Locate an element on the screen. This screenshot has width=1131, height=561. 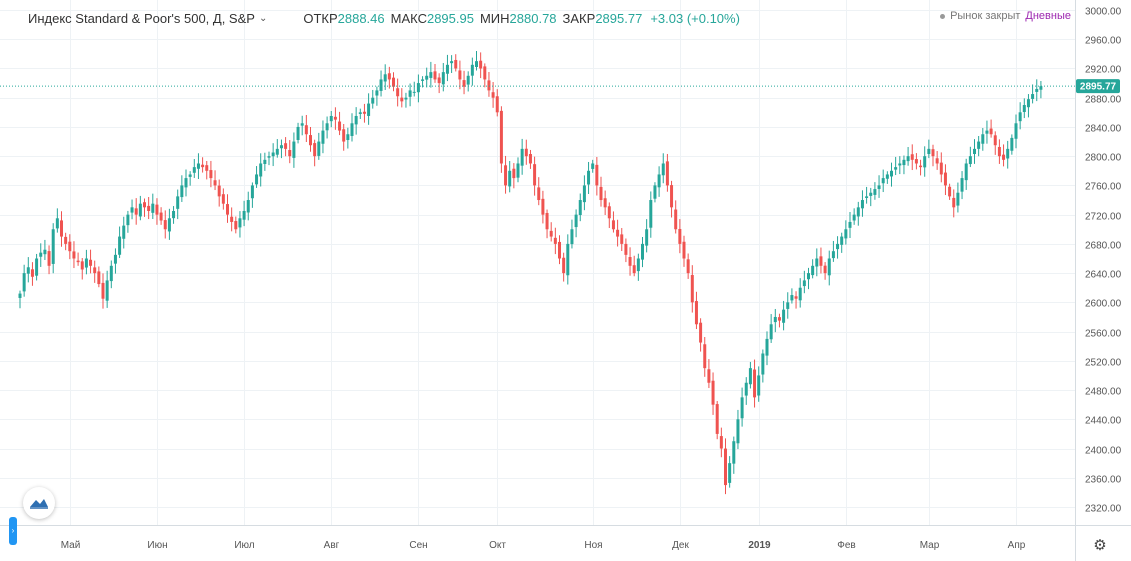
time-axis-labels: Май Июн Июл Авг Сен Окт Ноя Дек 2019 Фев Мар Апр is located at coordinates (543, 545).